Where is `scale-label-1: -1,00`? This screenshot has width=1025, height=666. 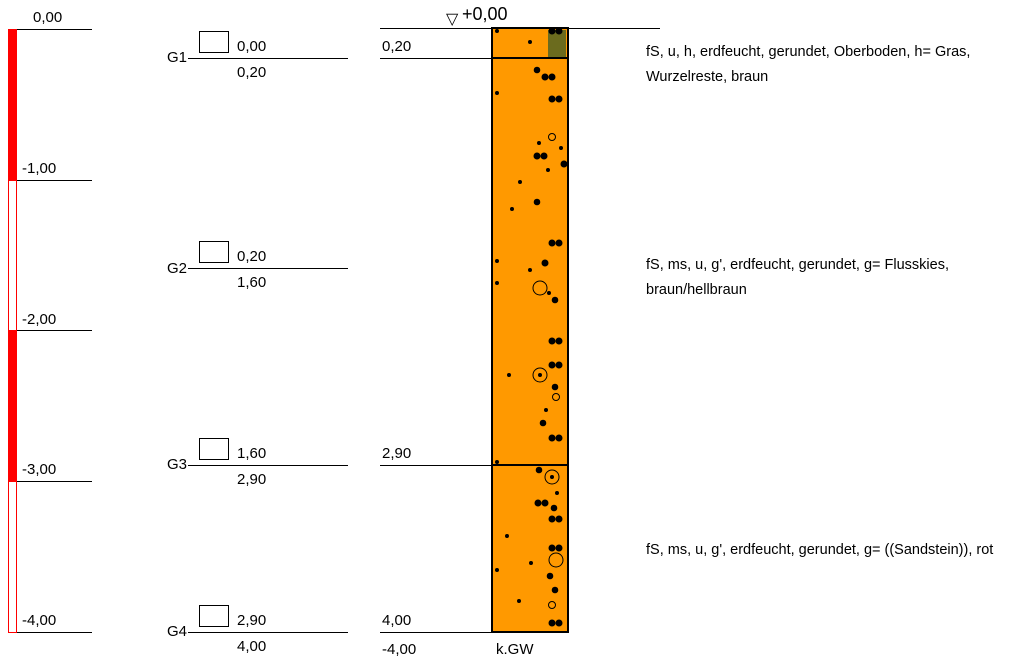 scale-label-1: -1,00 is located at coordinates (39, 168).